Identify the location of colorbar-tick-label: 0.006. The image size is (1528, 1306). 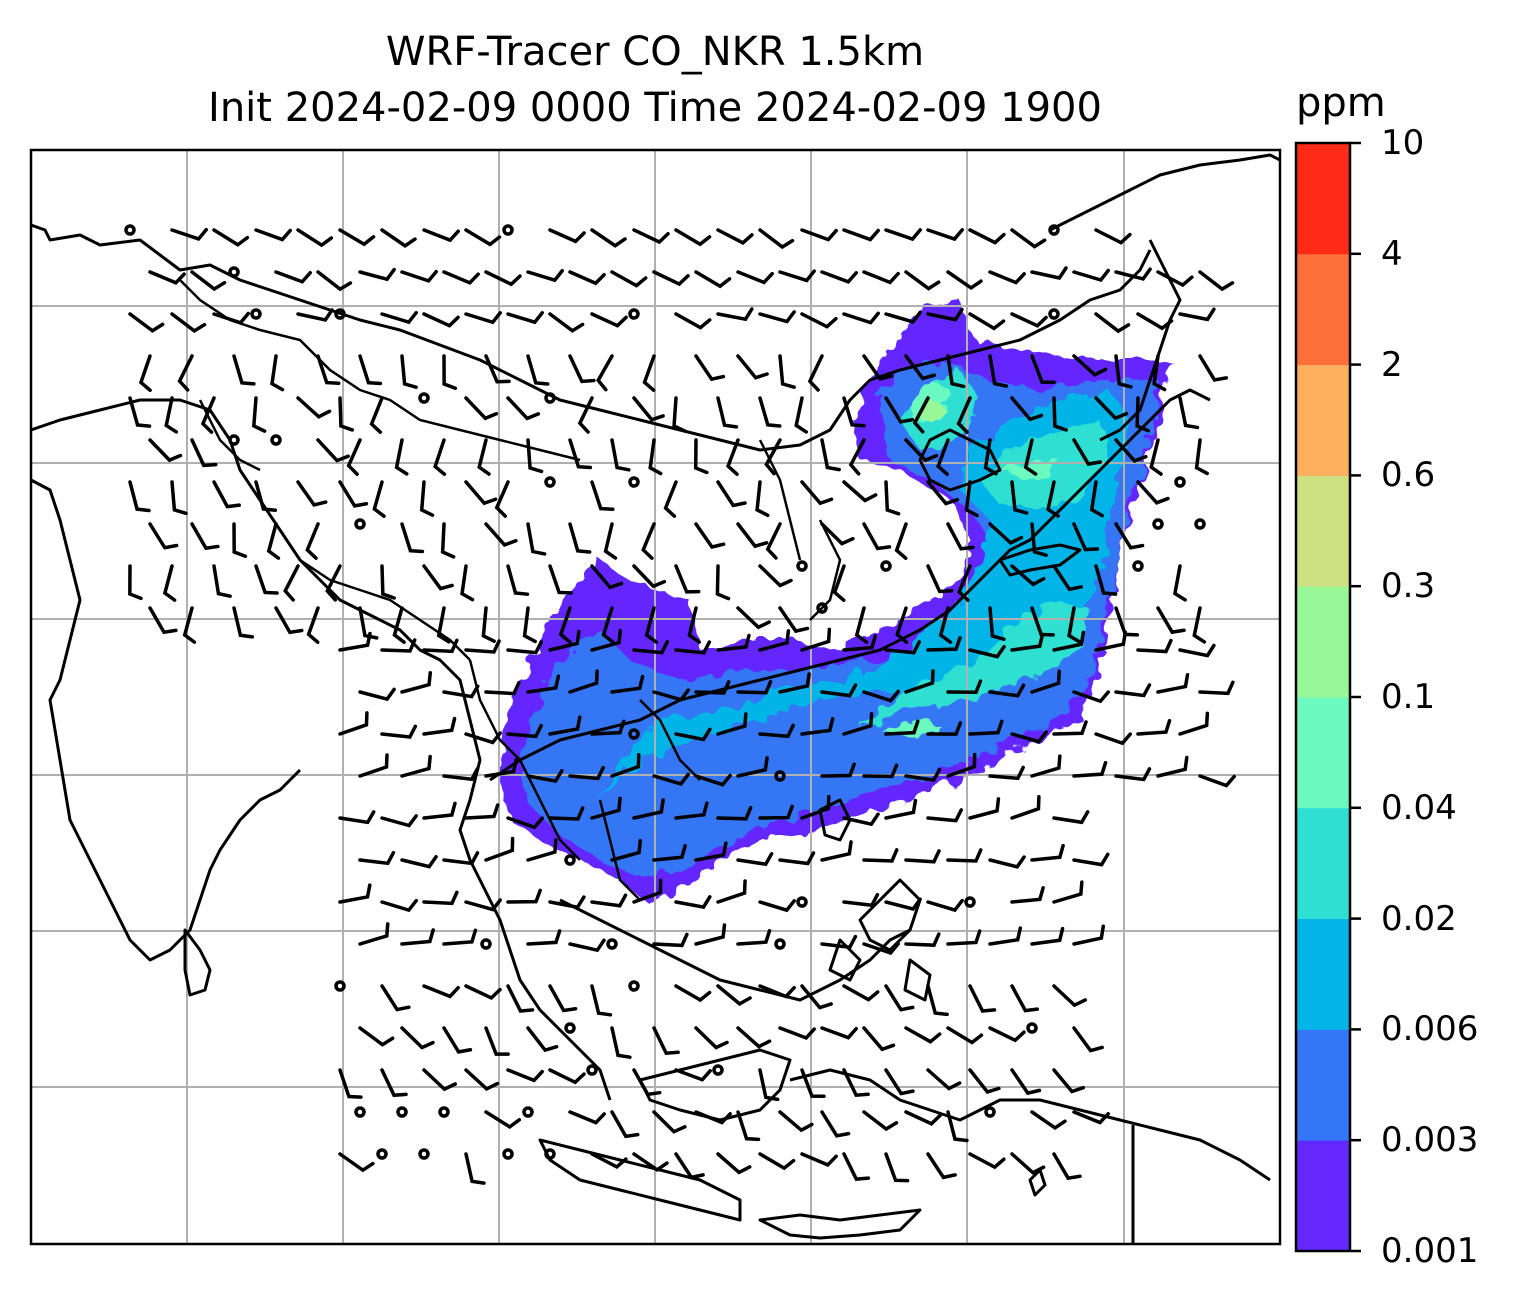
(1430, 1029).